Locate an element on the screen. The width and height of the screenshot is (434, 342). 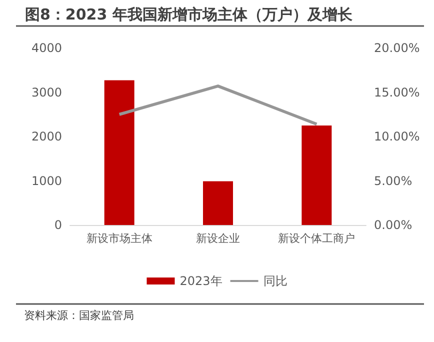
y2-tick-label: 20.00% is located at coordinates (397, 48).